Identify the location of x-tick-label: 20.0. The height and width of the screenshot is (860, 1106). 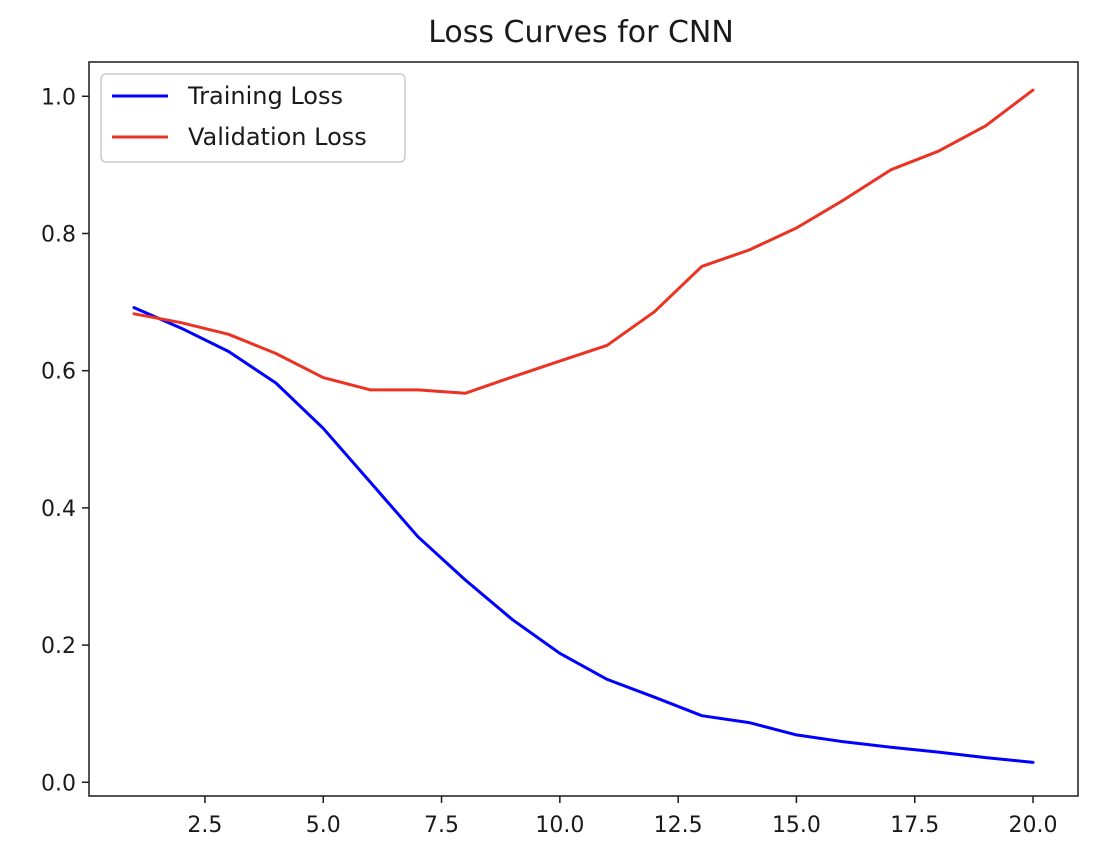
(1033, 825).